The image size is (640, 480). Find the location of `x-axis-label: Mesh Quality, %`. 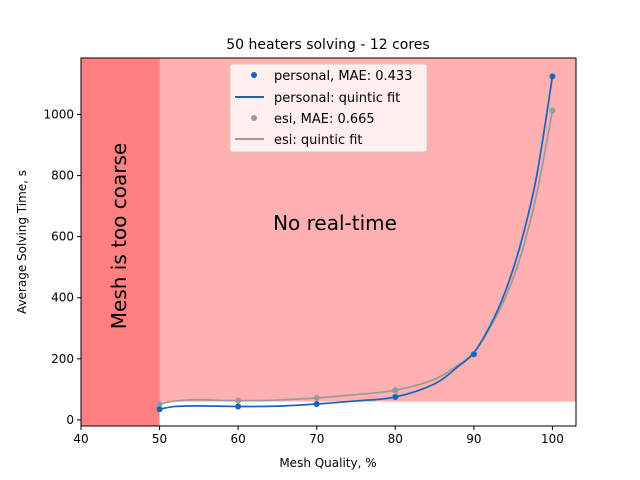

x-axis-label: Mesh Quality, % is located at coordinates (327, 463).